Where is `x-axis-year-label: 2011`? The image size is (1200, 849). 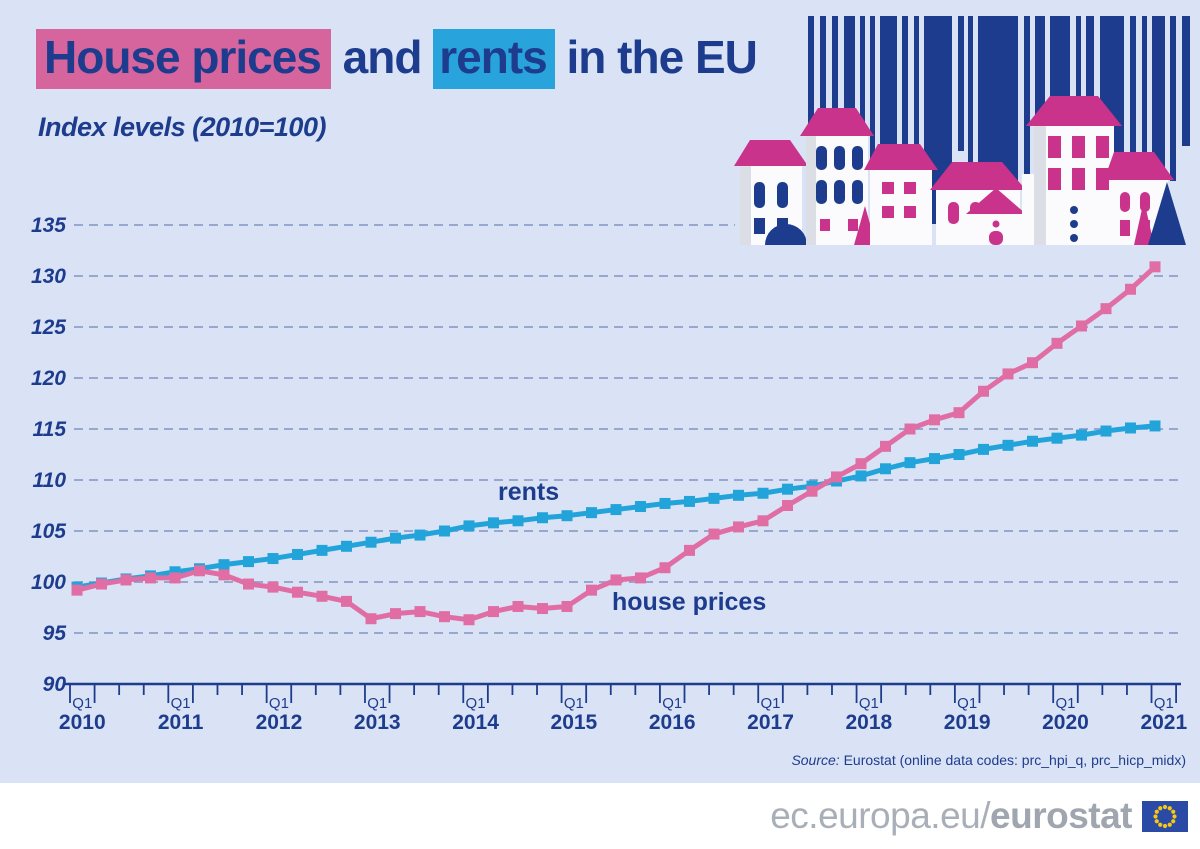 x-axis-year-label: 2011 is located at coordinates (181, 722).